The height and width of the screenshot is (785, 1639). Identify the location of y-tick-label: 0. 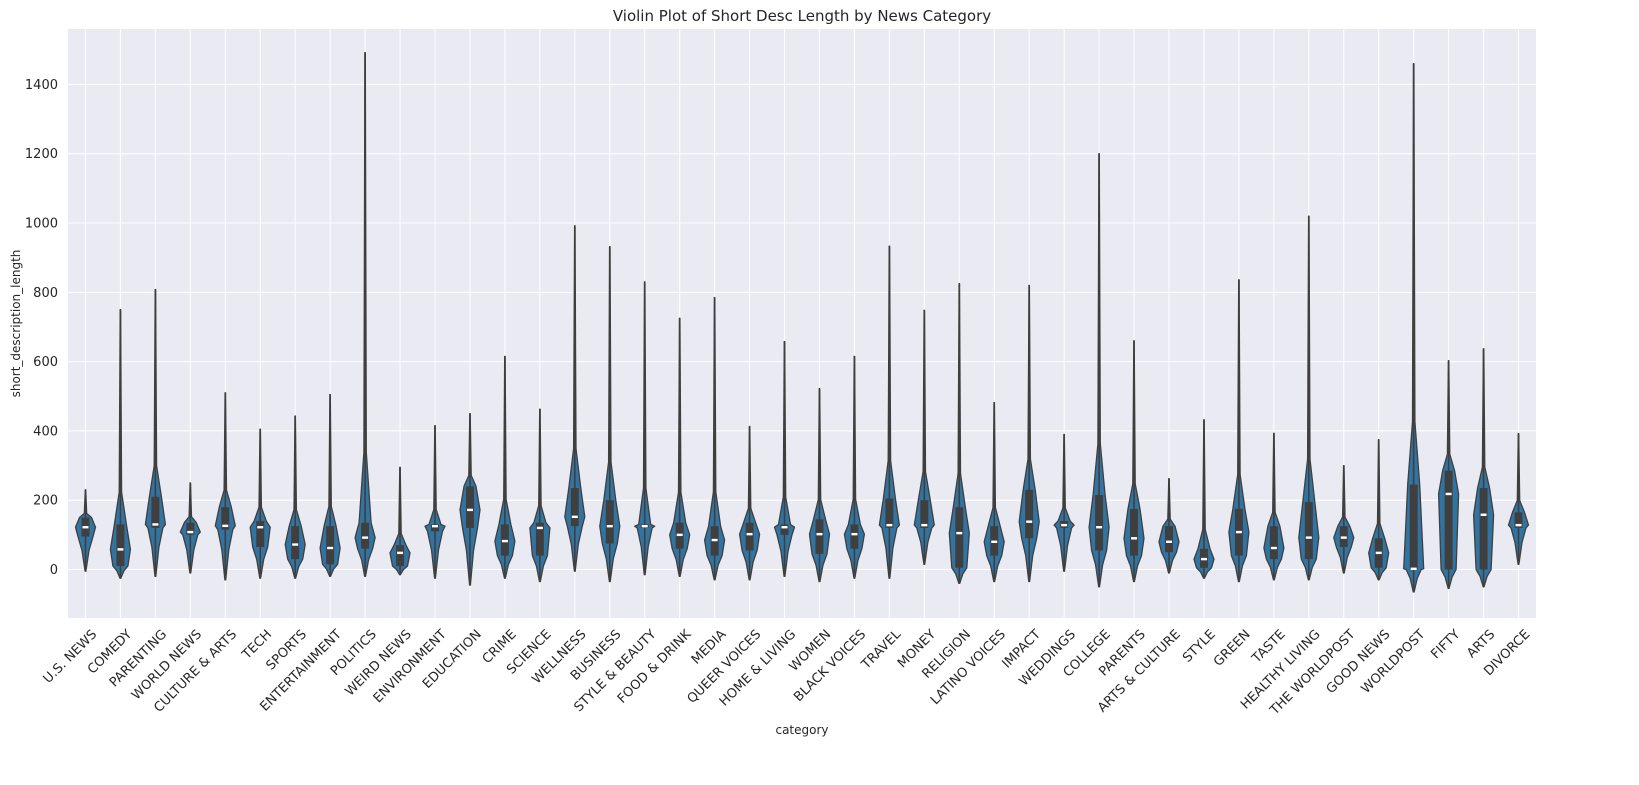
(54, 570).